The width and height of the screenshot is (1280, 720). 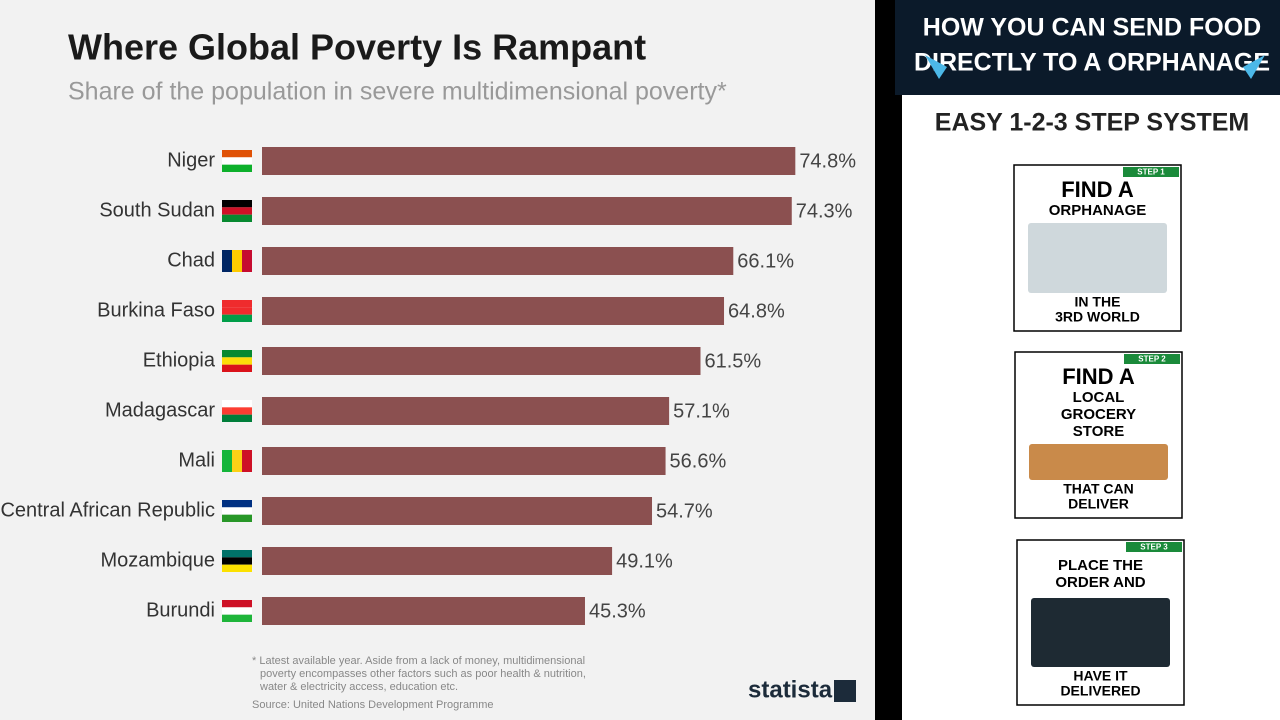 I want to click on step-tag: STEP 1, so click(x=1151, y=172).